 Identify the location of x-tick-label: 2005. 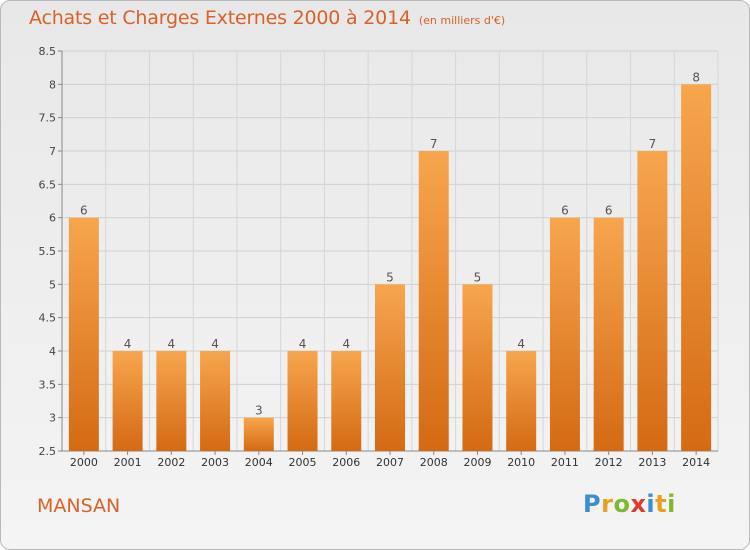
(303, 462).